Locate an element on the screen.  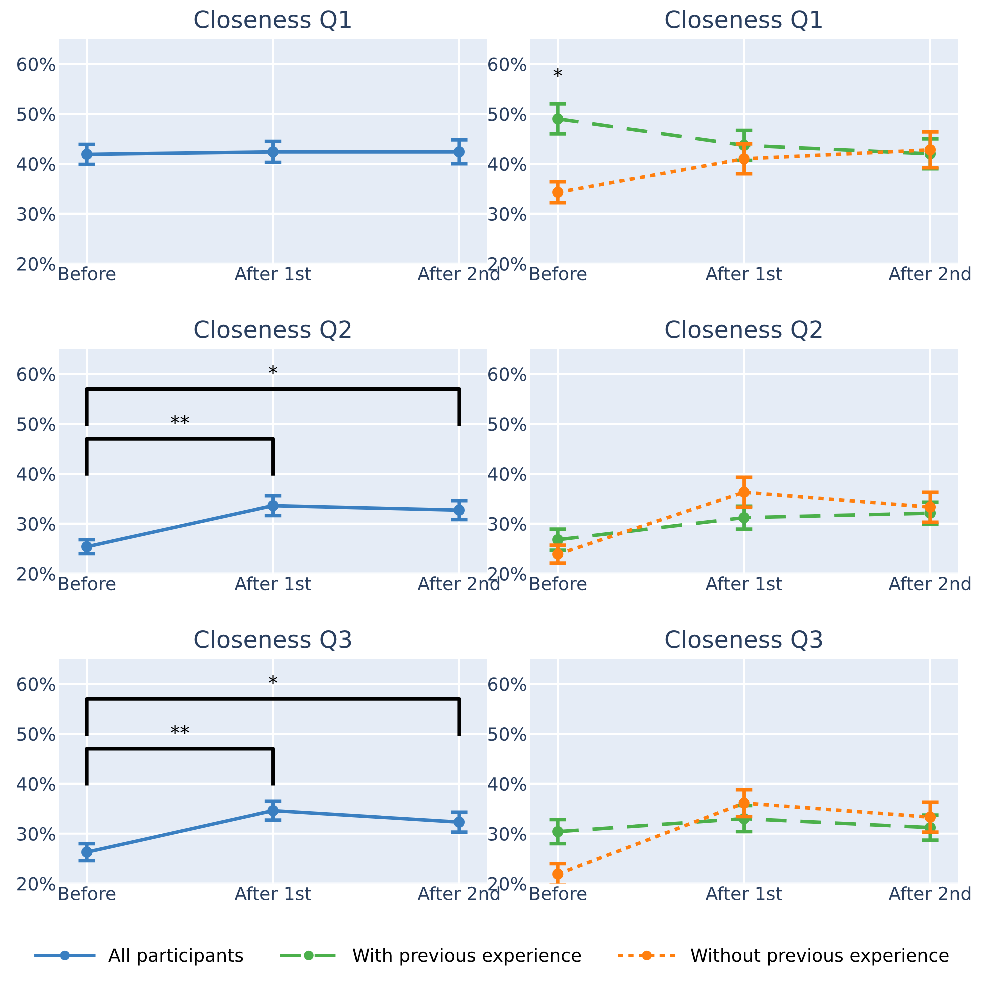
legend-label: With previous experience is located at coordinates (467, 957).